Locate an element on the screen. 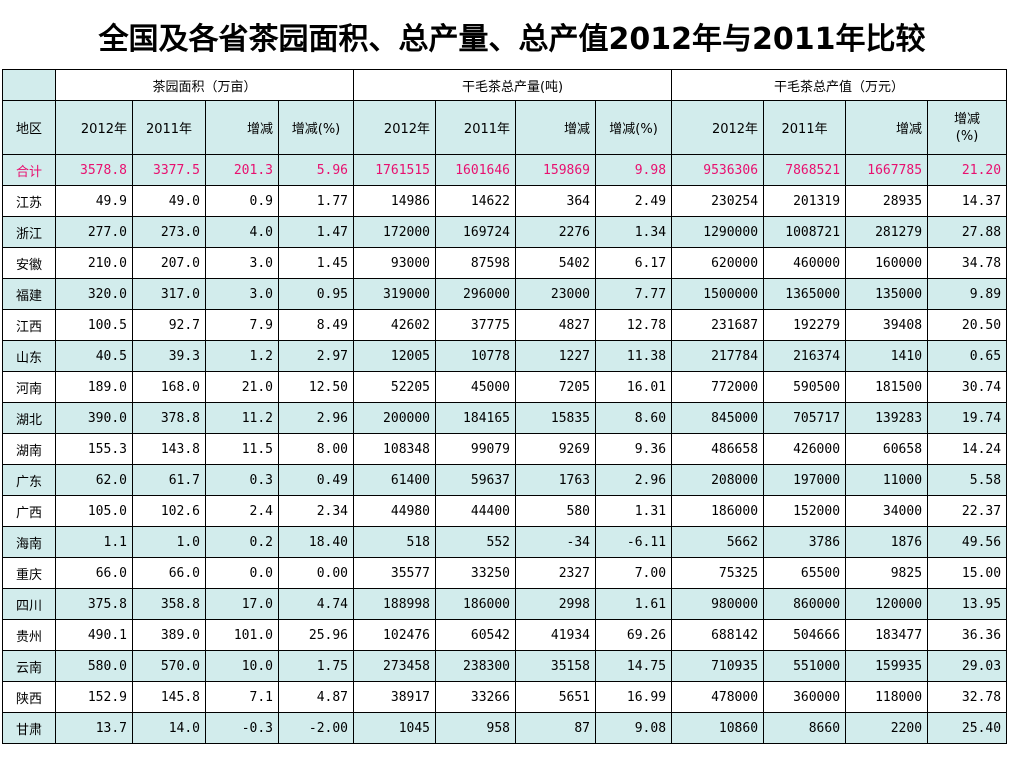 The height and width of the screenshot is (768, 1024). region-cell: 山东 is located at coordinates (29, 356).